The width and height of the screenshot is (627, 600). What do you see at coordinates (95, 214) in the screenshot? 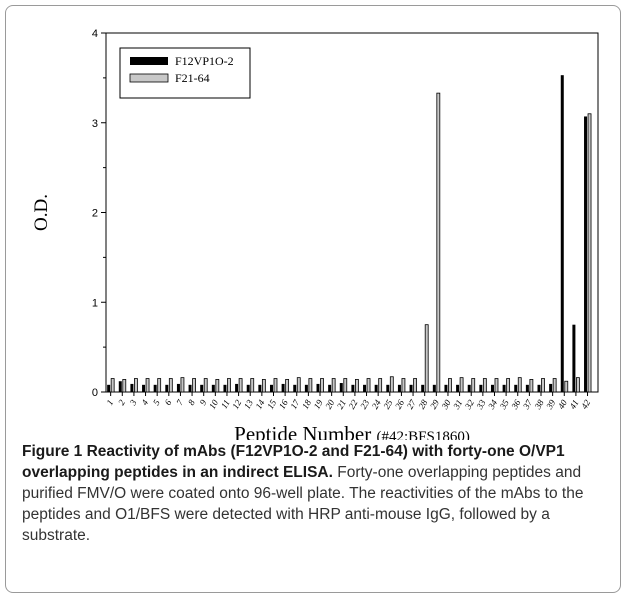
I see `y-tick-label: 2` at bounding box center [95, 214].